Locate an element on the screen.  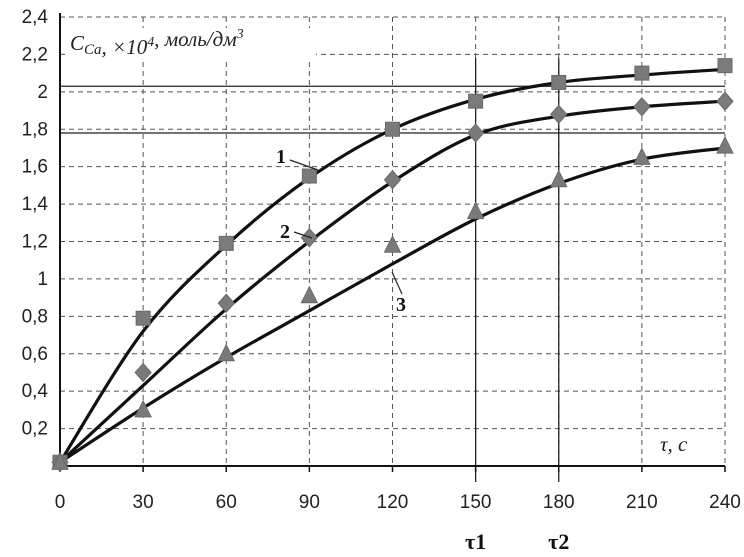
y-tick-label: 1,6 is located at coordinates (35, 167).